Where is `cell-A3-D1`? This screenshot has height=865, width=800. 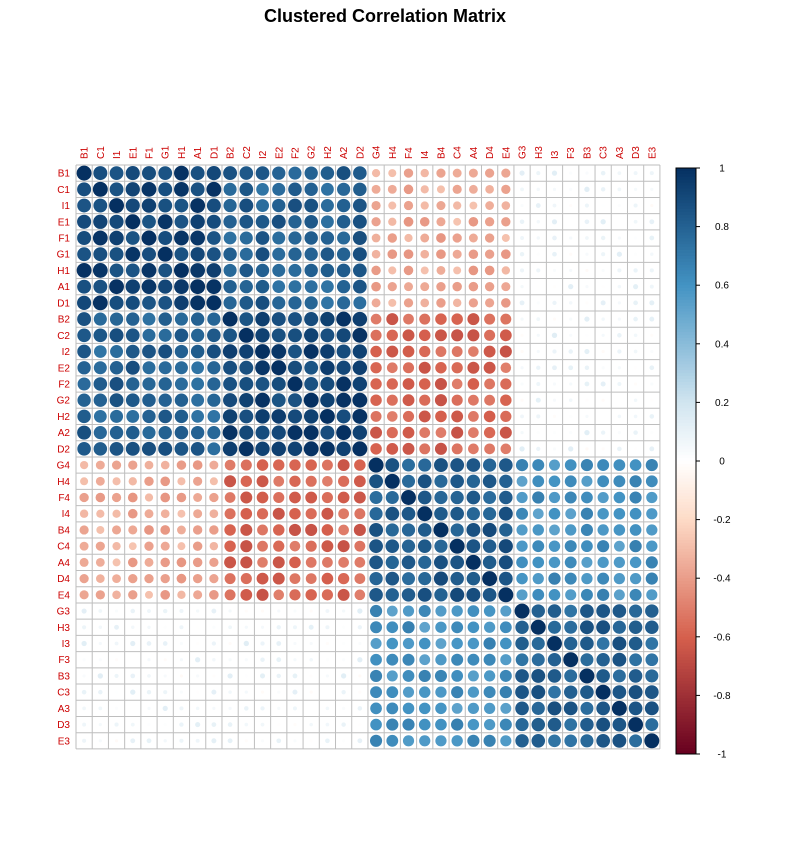
cell-A3-D1 is located at coordinates (214, 708).